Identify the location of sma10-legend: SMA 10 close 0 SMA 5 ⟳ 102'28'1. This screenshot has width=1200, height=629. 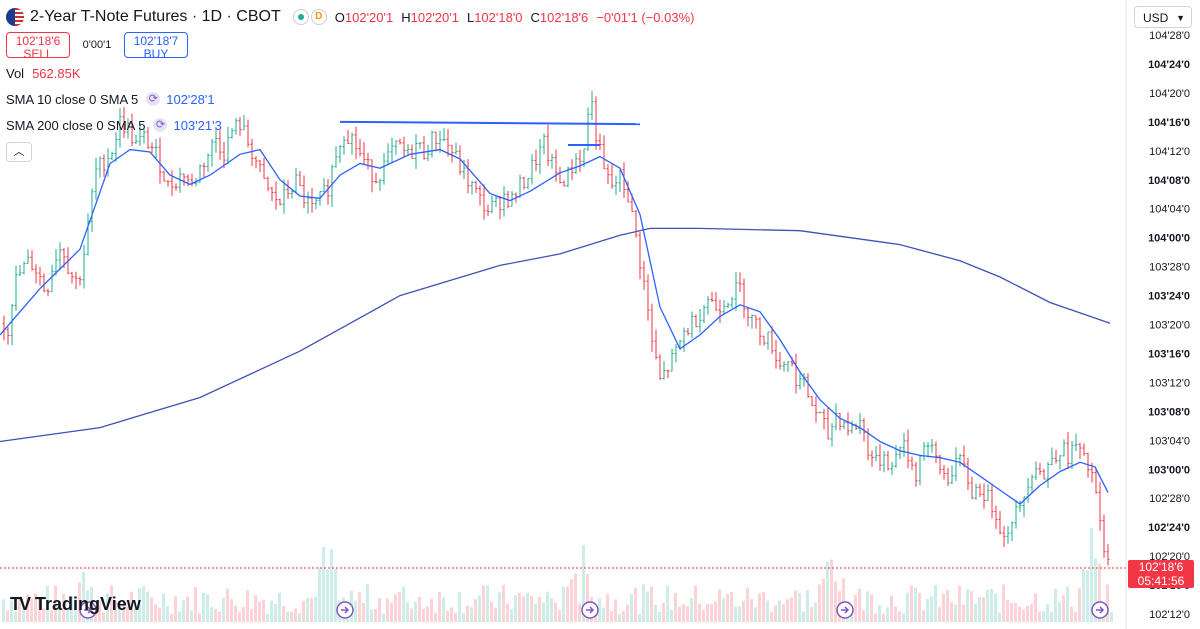
(110, 99).